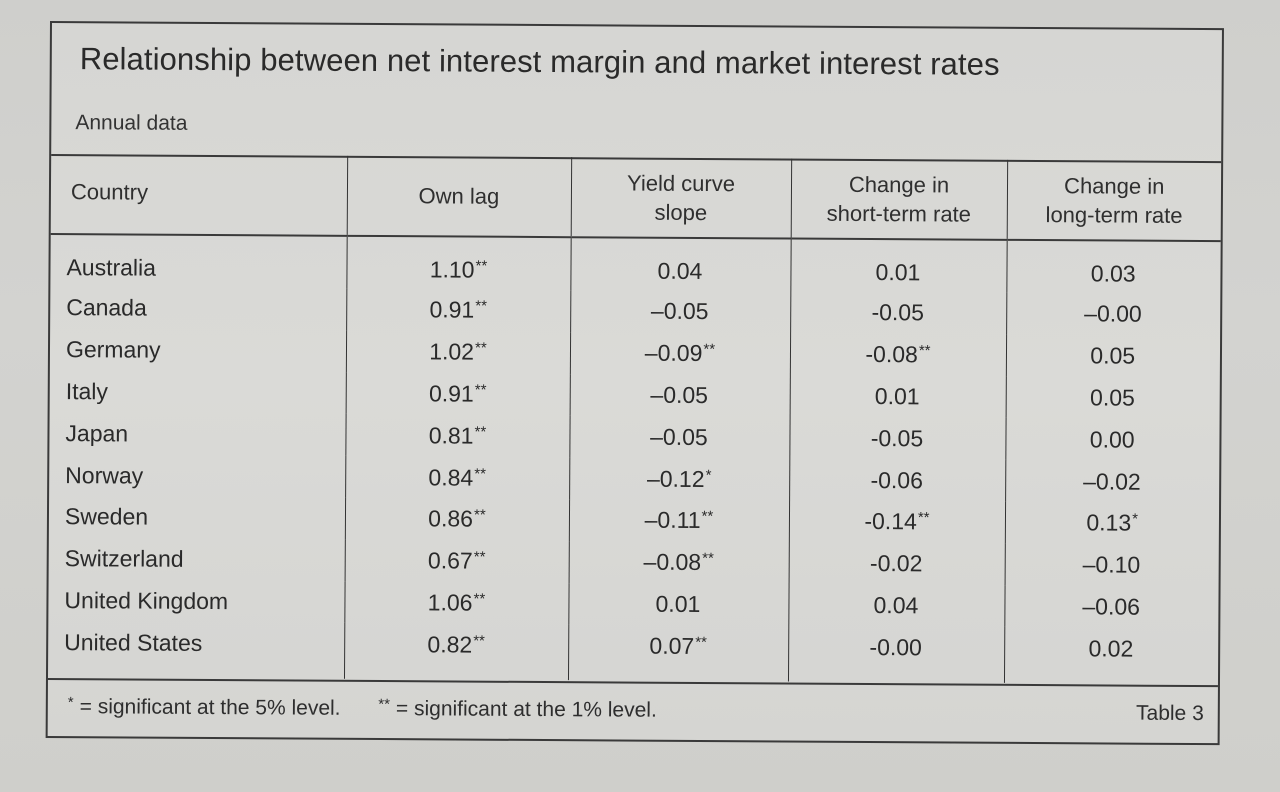 The height and width of the screenshot is (792, 1280). I want to click on change-long-term-cell: 0.00, so click(1112, 440).